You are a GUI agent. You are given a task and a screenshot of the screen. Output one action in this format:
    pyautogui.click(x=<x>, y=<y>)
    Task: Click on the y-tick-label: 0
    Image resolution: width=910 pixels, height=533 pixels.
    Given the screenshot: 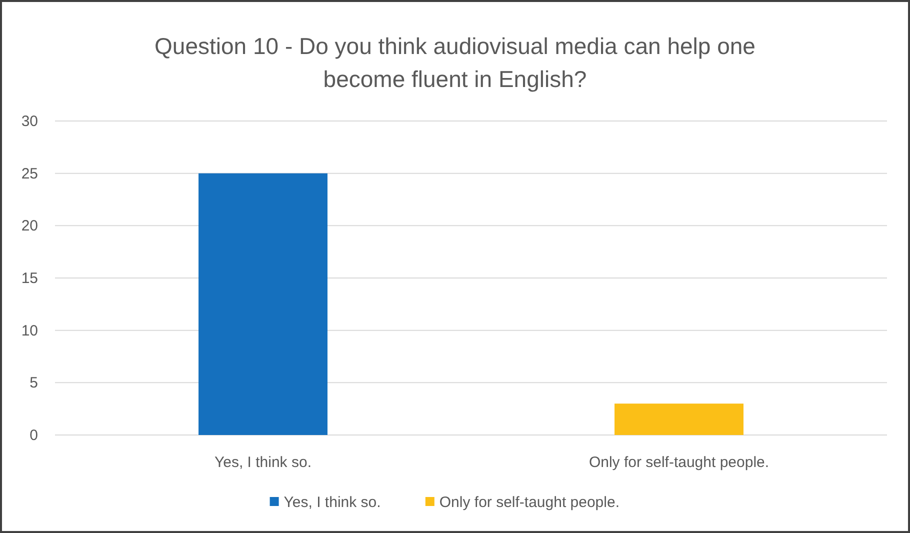 What is the action you would take?
    pyautogui.click(x=34, y=435)
    